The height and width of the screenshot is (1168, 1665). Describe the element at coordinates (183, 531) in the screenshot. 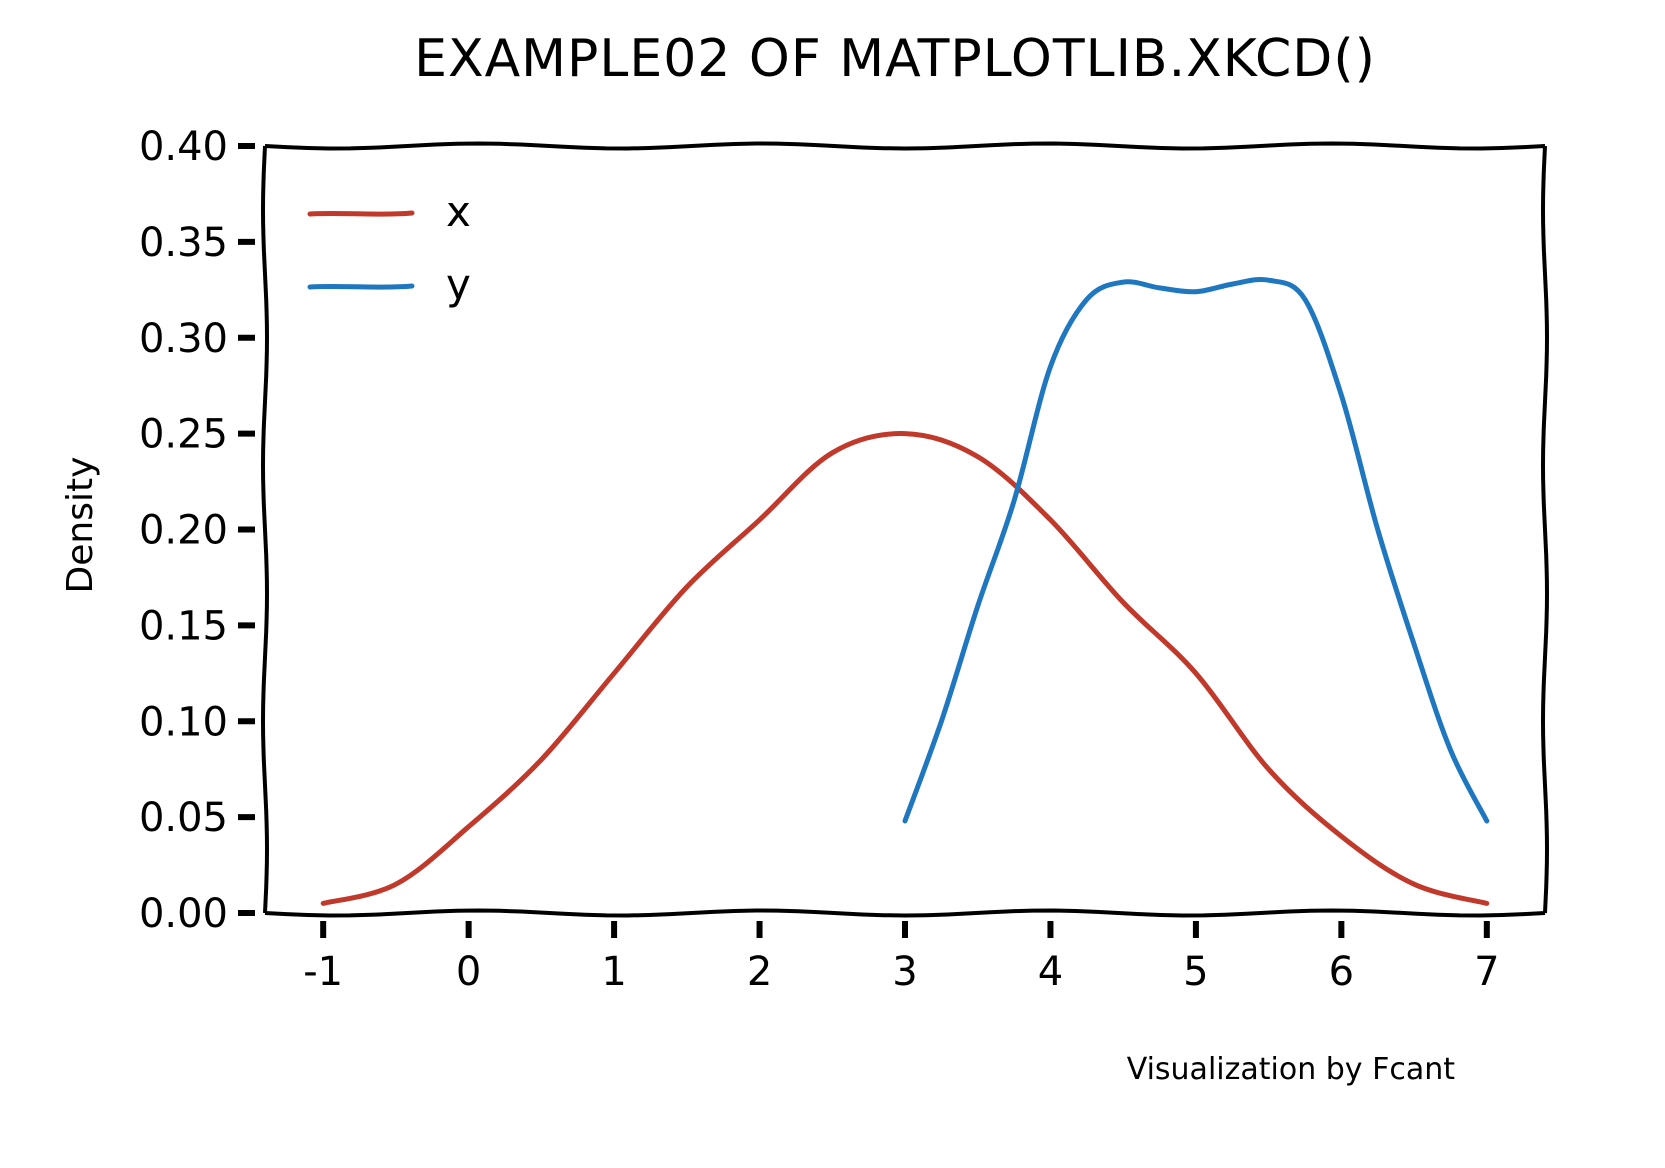

I see `y-tick-label: 0.20` at that location.